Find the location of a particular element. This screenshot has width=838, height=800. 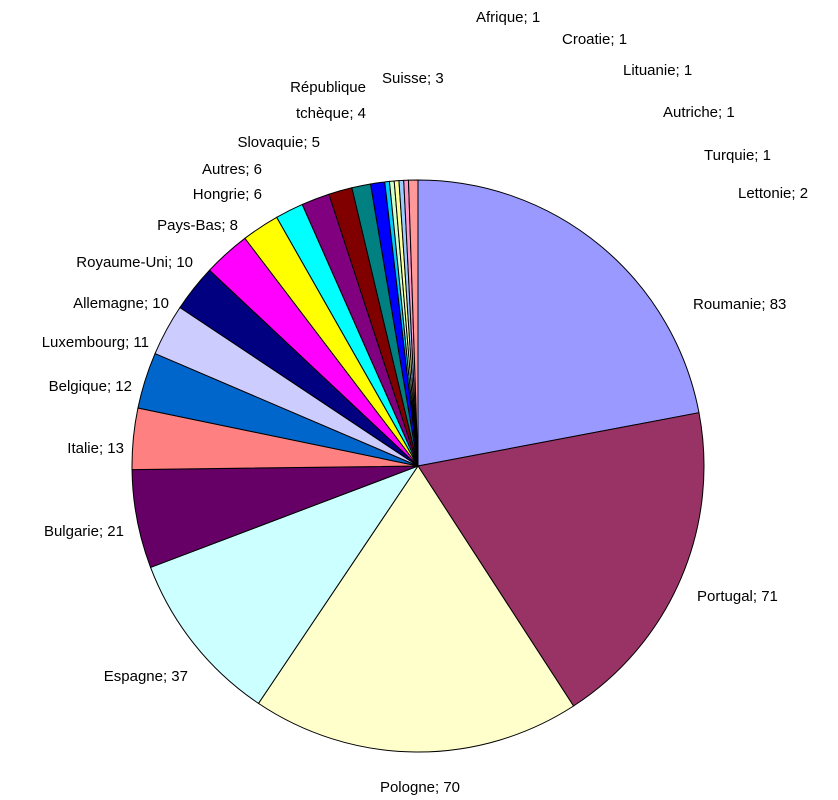

slice-label: Suisse; 3 is located at coordinates (413, 78).